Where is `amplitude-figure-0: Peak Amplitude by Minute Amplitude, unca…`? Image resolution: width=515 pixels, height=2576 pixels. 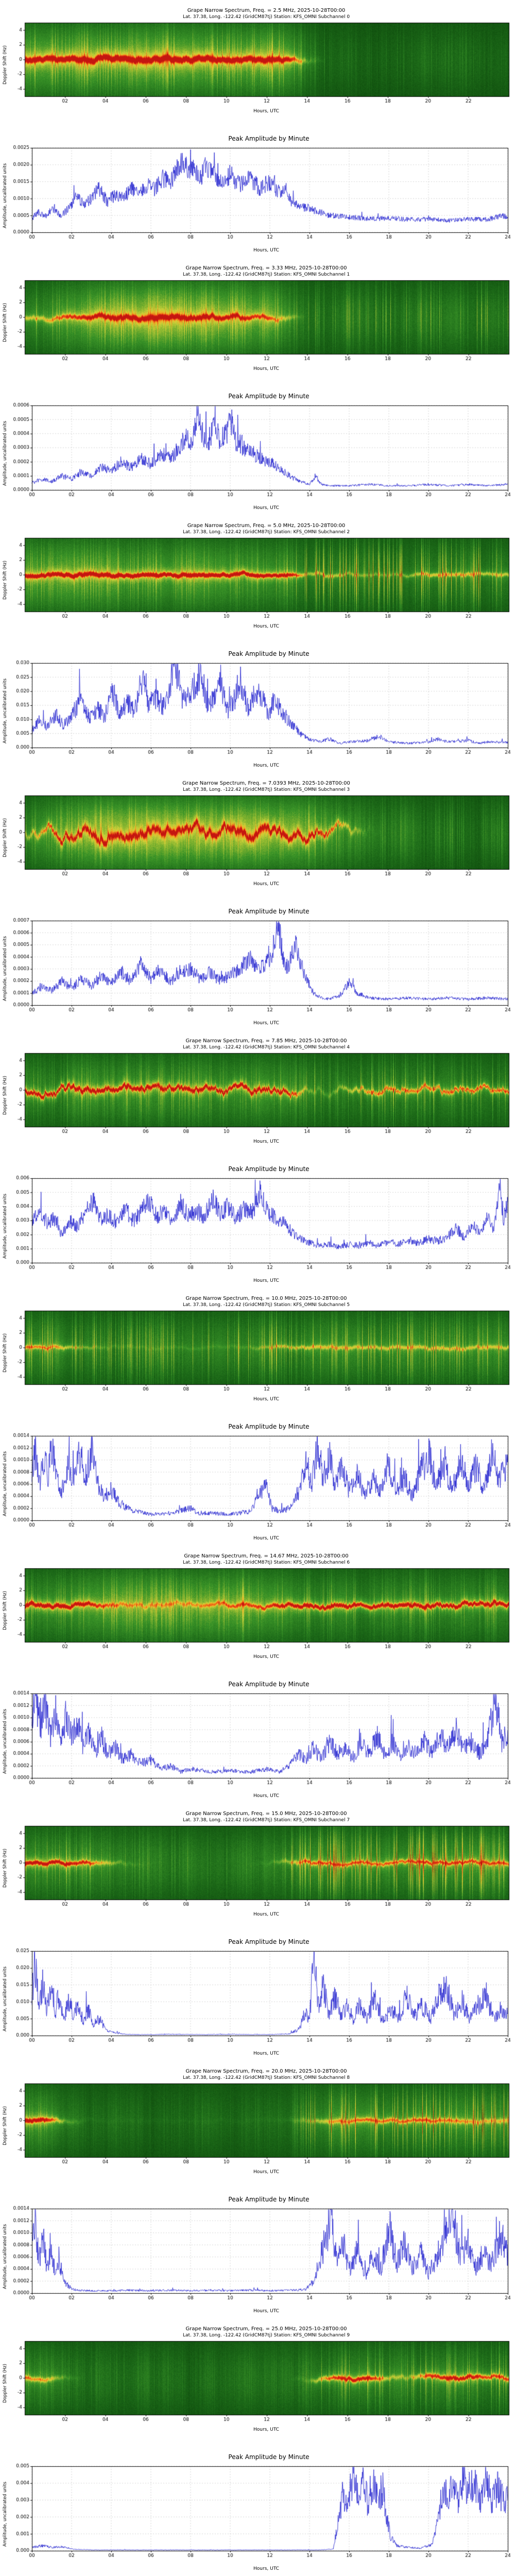 amplitude-figure-0: Peak Amplitude by Minute Amplitude, unca… is located at coordinates (257, 193).